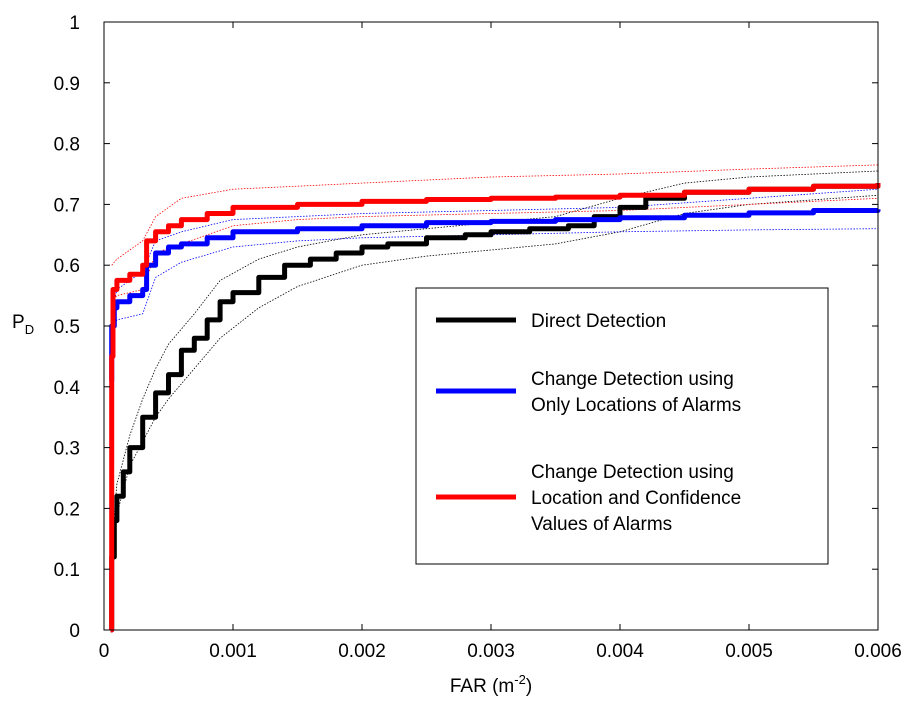 The height and width of the screenshot is (702, 912). I want to click on y-tick-label: 0.3, so click(67, 449).